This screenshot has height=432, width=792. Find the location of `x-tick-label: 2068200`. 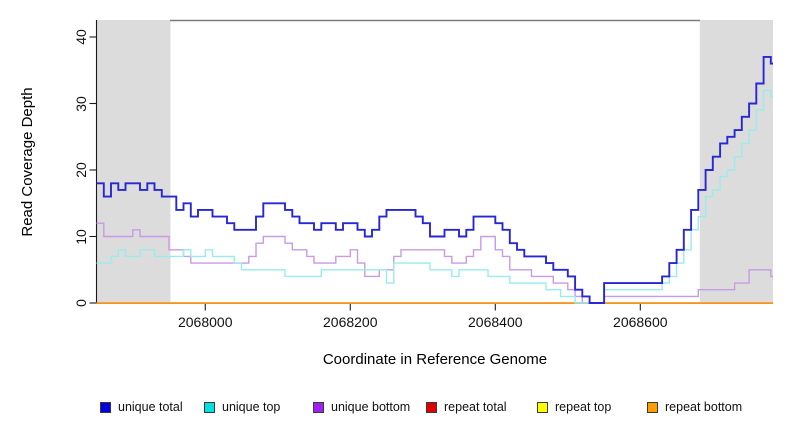

x-tick-label: 2068200 is located at coordinates (350, 322).